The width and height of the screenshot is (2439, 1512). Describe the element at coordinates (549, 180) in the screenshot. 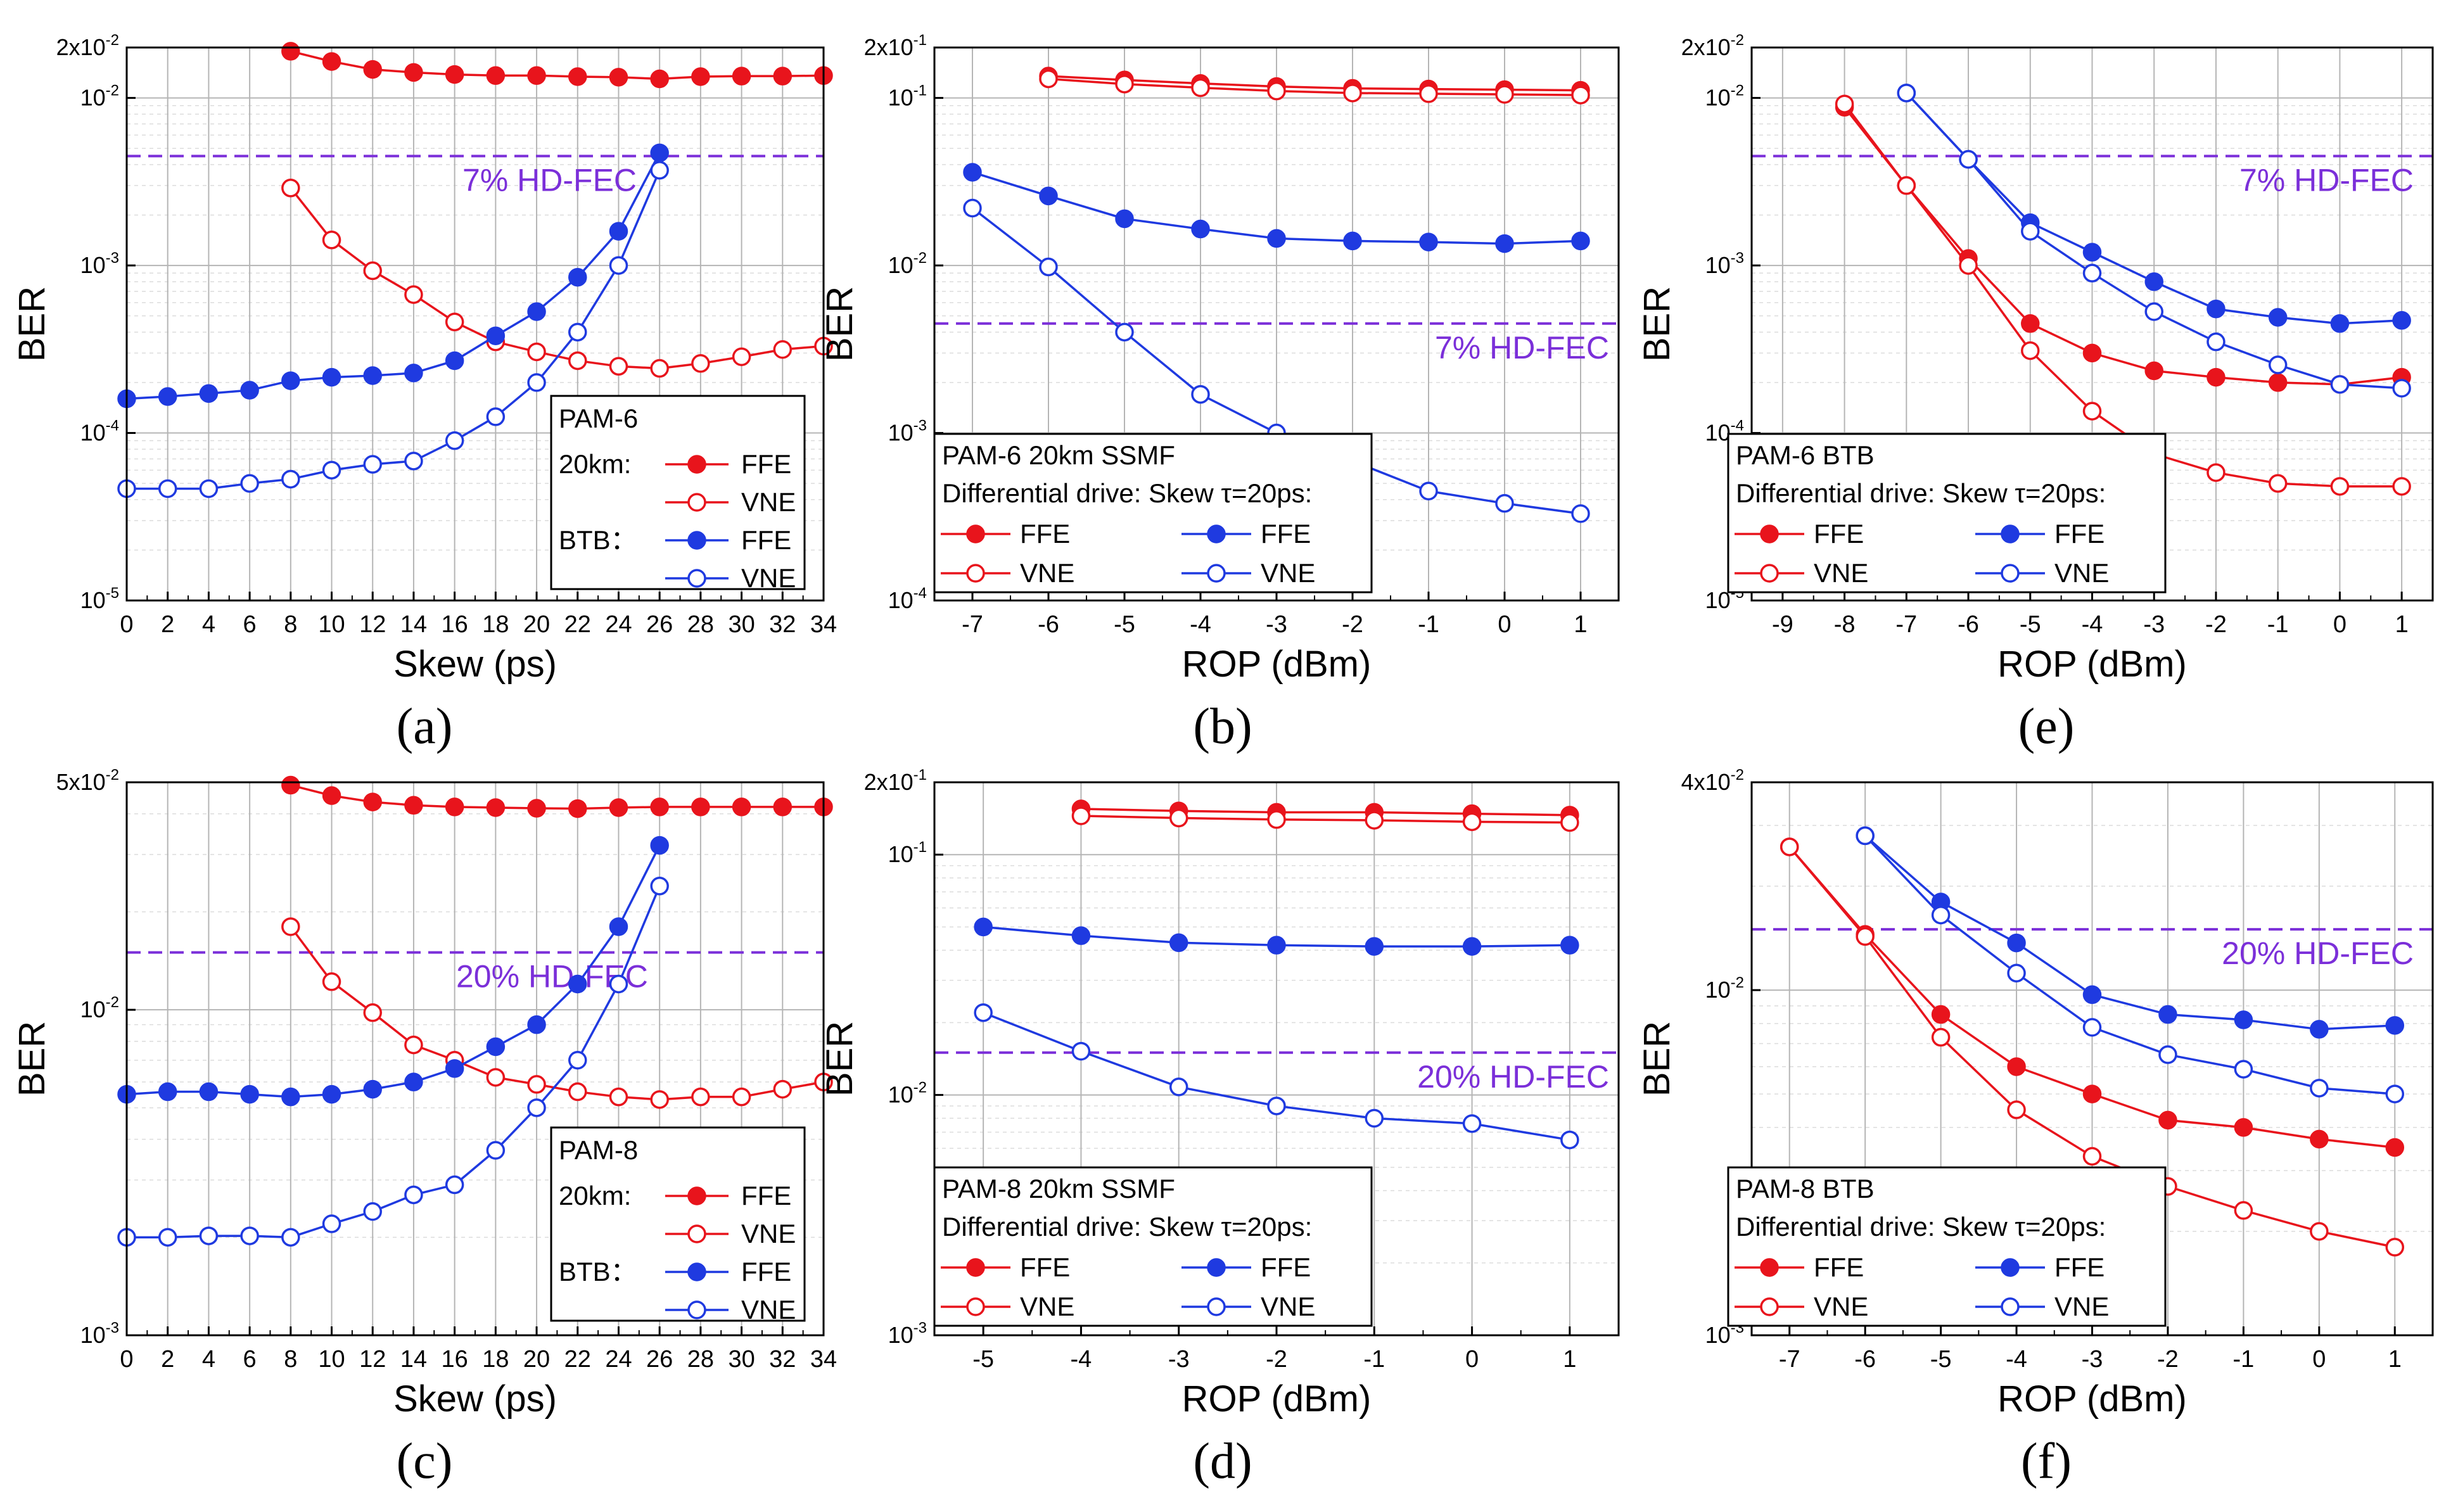

I see `fec-label: 7% HD-FEC` at that location.